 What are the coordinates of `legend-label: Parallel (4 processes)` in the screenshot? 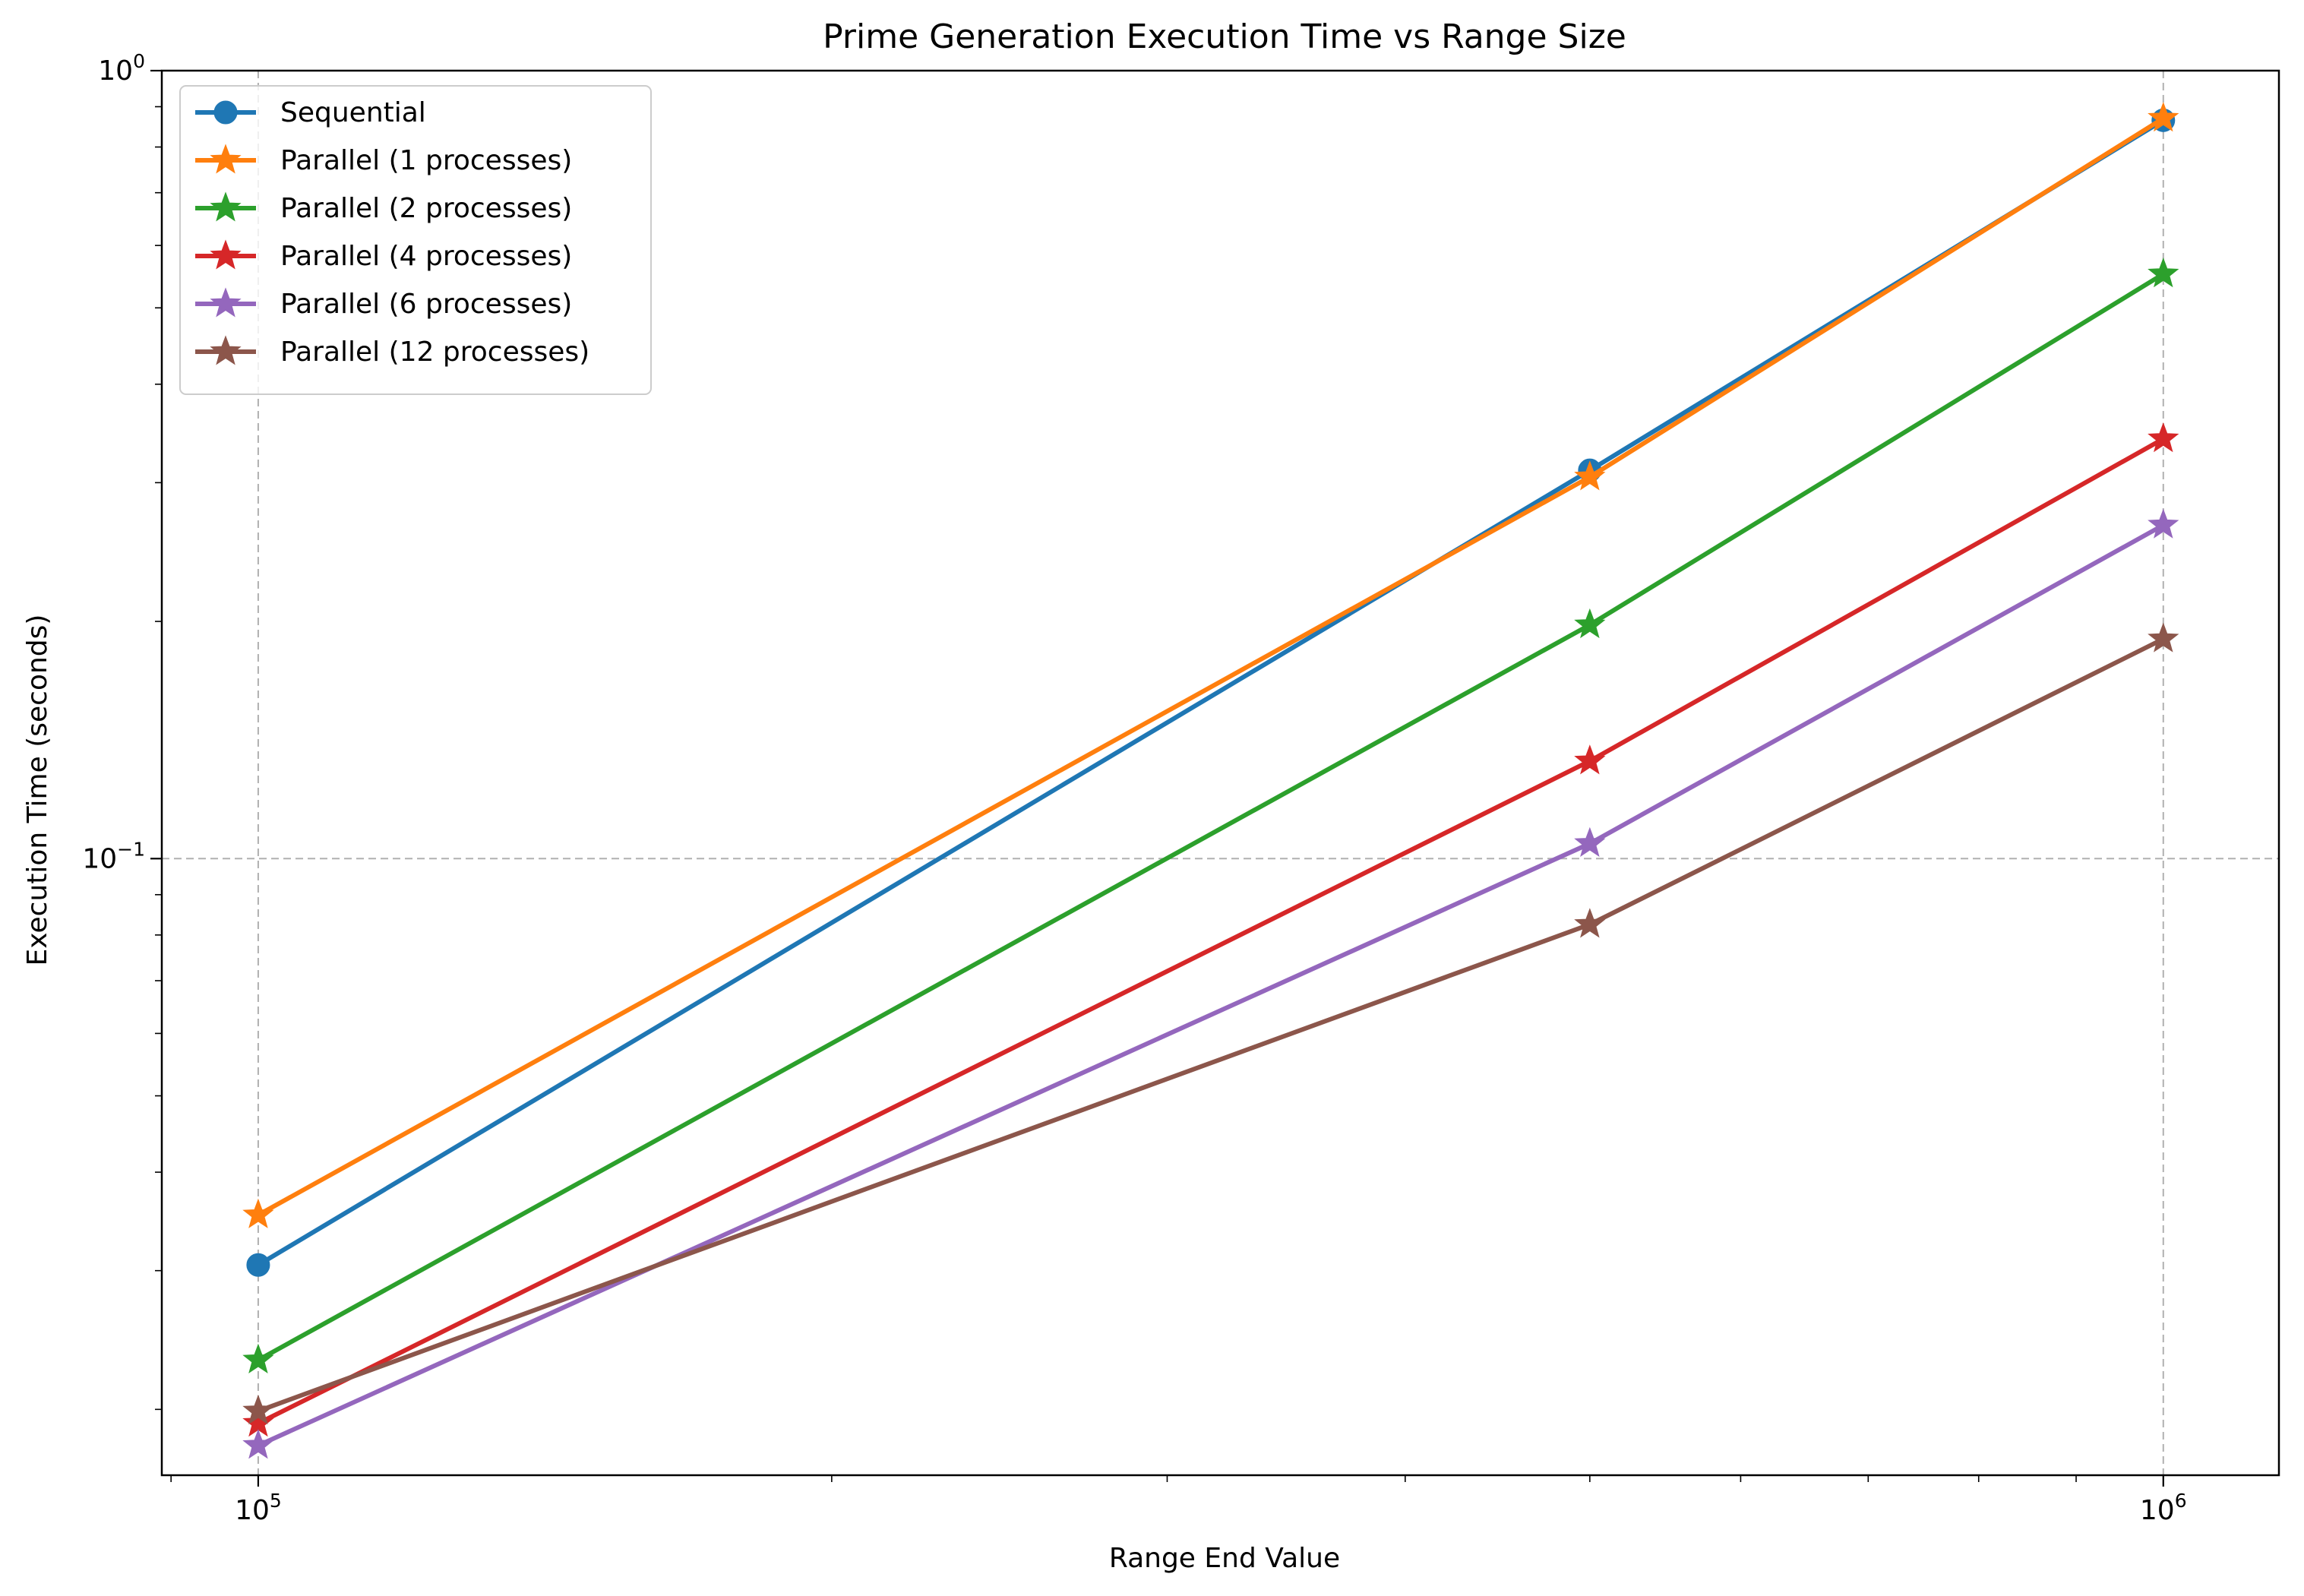 It's located at (426, 257).